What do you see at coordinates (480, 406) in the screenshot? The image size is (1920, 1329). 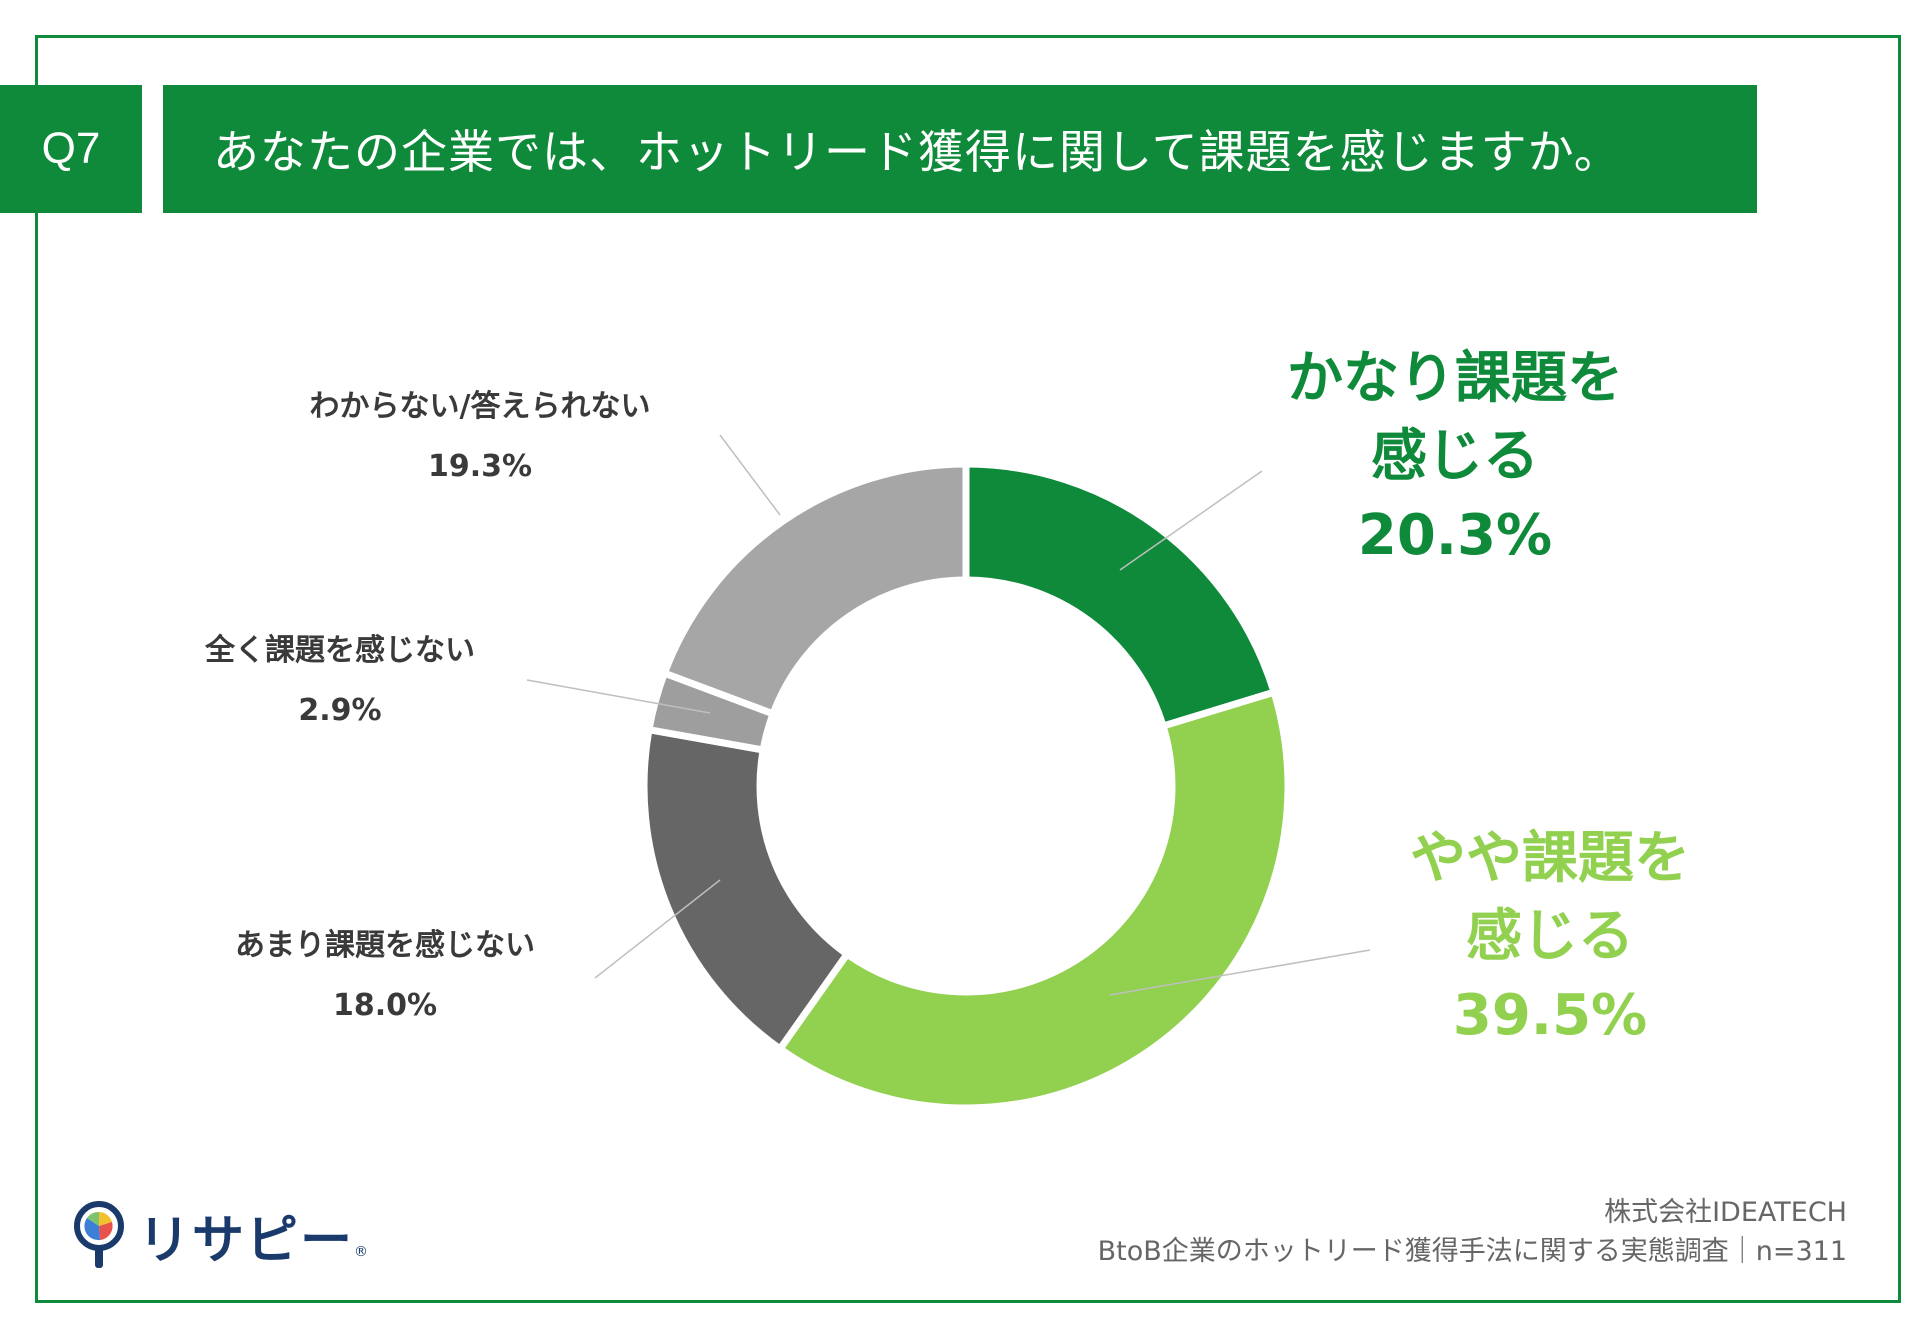 I see `slice-label-line: わからない/答えられない` at bounding box center [480, 406].